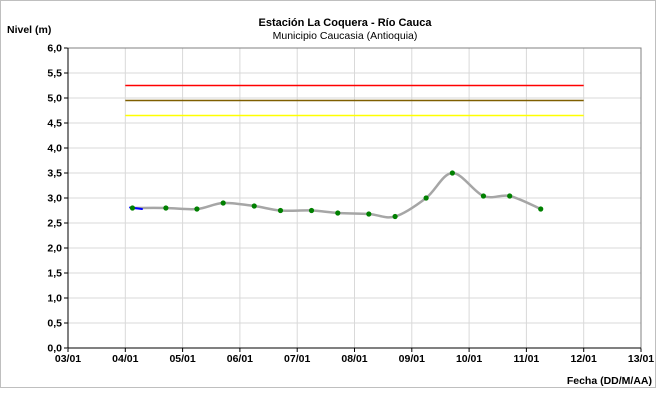 The image size is (658, 394). Describe the element at coordinates (345, 36) in the screenshot. I see `chart-subtitle: Municipio Caucasia (Antioquia)` at that location.